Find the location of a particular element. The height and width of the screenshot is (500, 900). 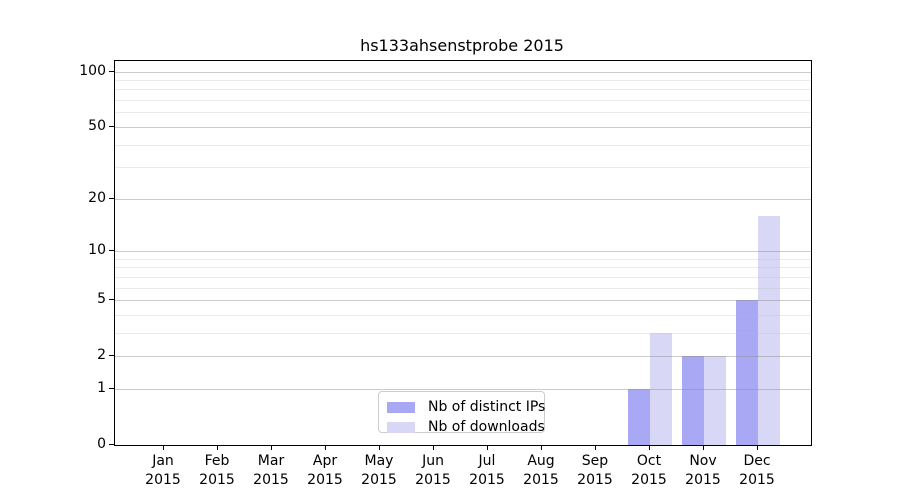

x-tick-label-jun: Jun 2015 is located at coordinates (433, 470).